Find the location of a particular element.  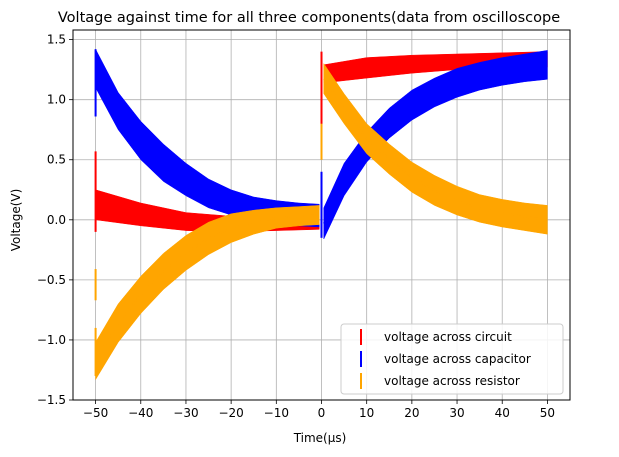

x-tick-label: −10 is located at coordinates (276, 413).